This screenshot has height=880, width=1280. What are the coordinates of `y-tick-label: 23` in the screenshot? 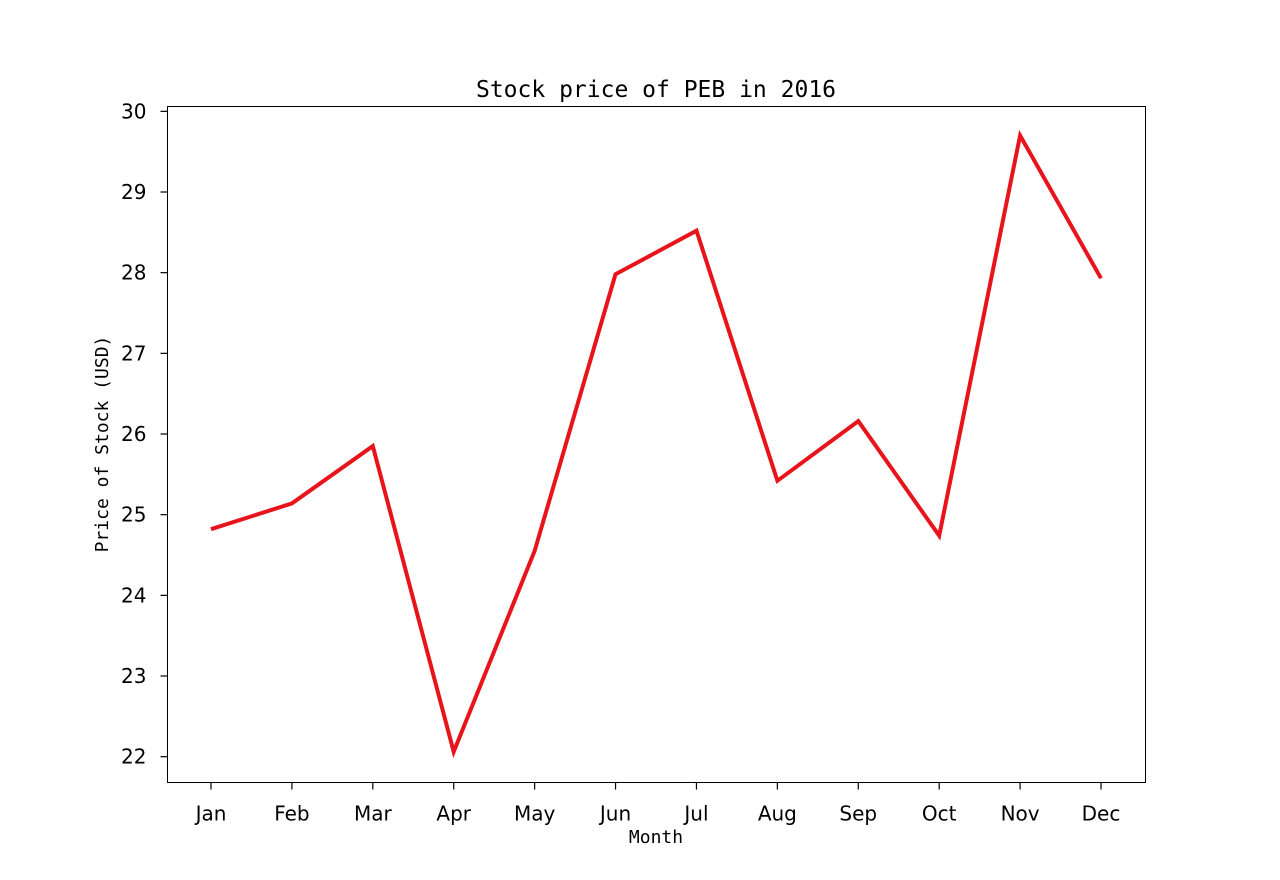 It's located at (133, 676).